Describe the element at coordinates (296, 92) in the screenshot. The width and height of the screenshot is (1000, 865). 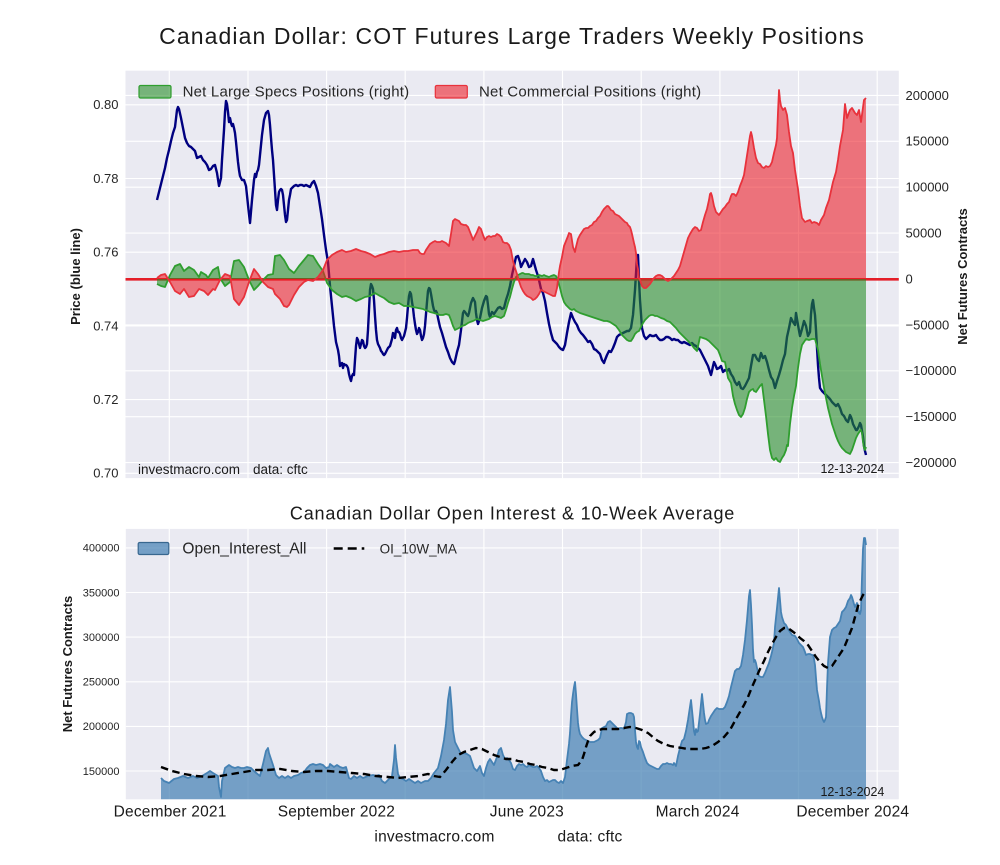
I see `svg-text:Net Large Specs Positions (rig: Net Large Specs Positions (right)` at that location.